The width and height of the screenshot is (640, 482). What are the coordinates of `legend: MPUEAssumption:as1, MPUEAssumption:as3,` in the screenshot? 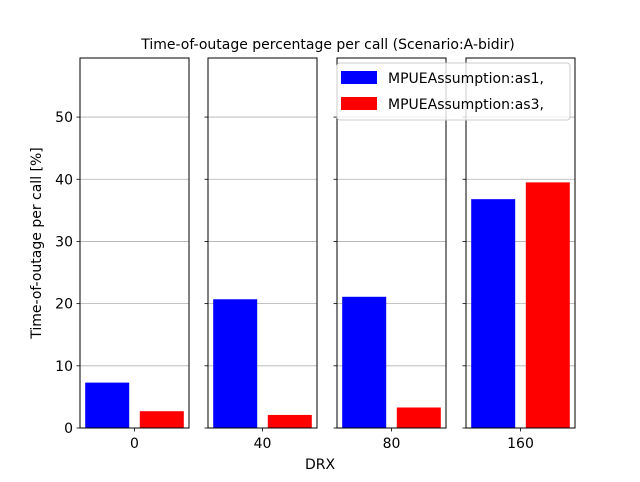 It's located at (453, 91).